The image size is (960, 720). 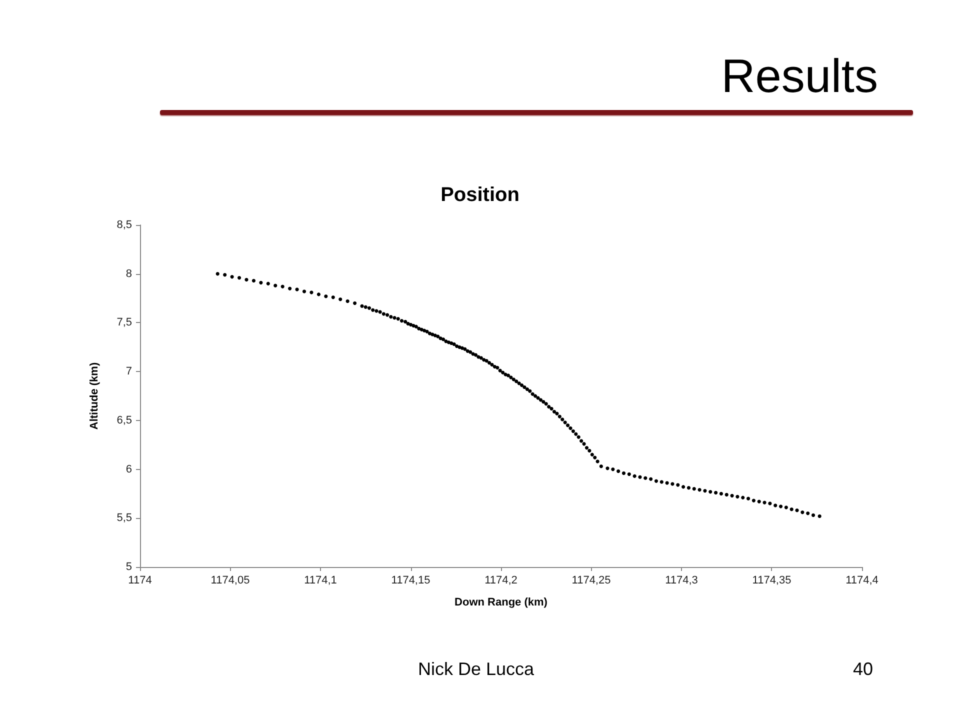 I want to click on text: Nick De Lucca, so click(x=476, y=669).